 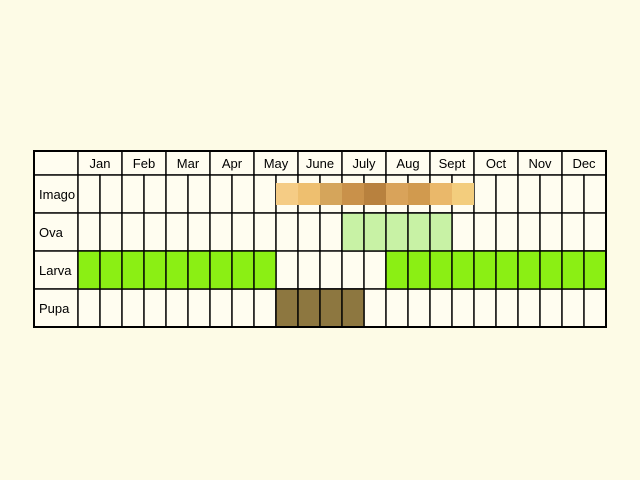 What do you see at coordinates (540, 163) in the screenshot?
I see `month-label: Nov` at bounding box center [540, 163].